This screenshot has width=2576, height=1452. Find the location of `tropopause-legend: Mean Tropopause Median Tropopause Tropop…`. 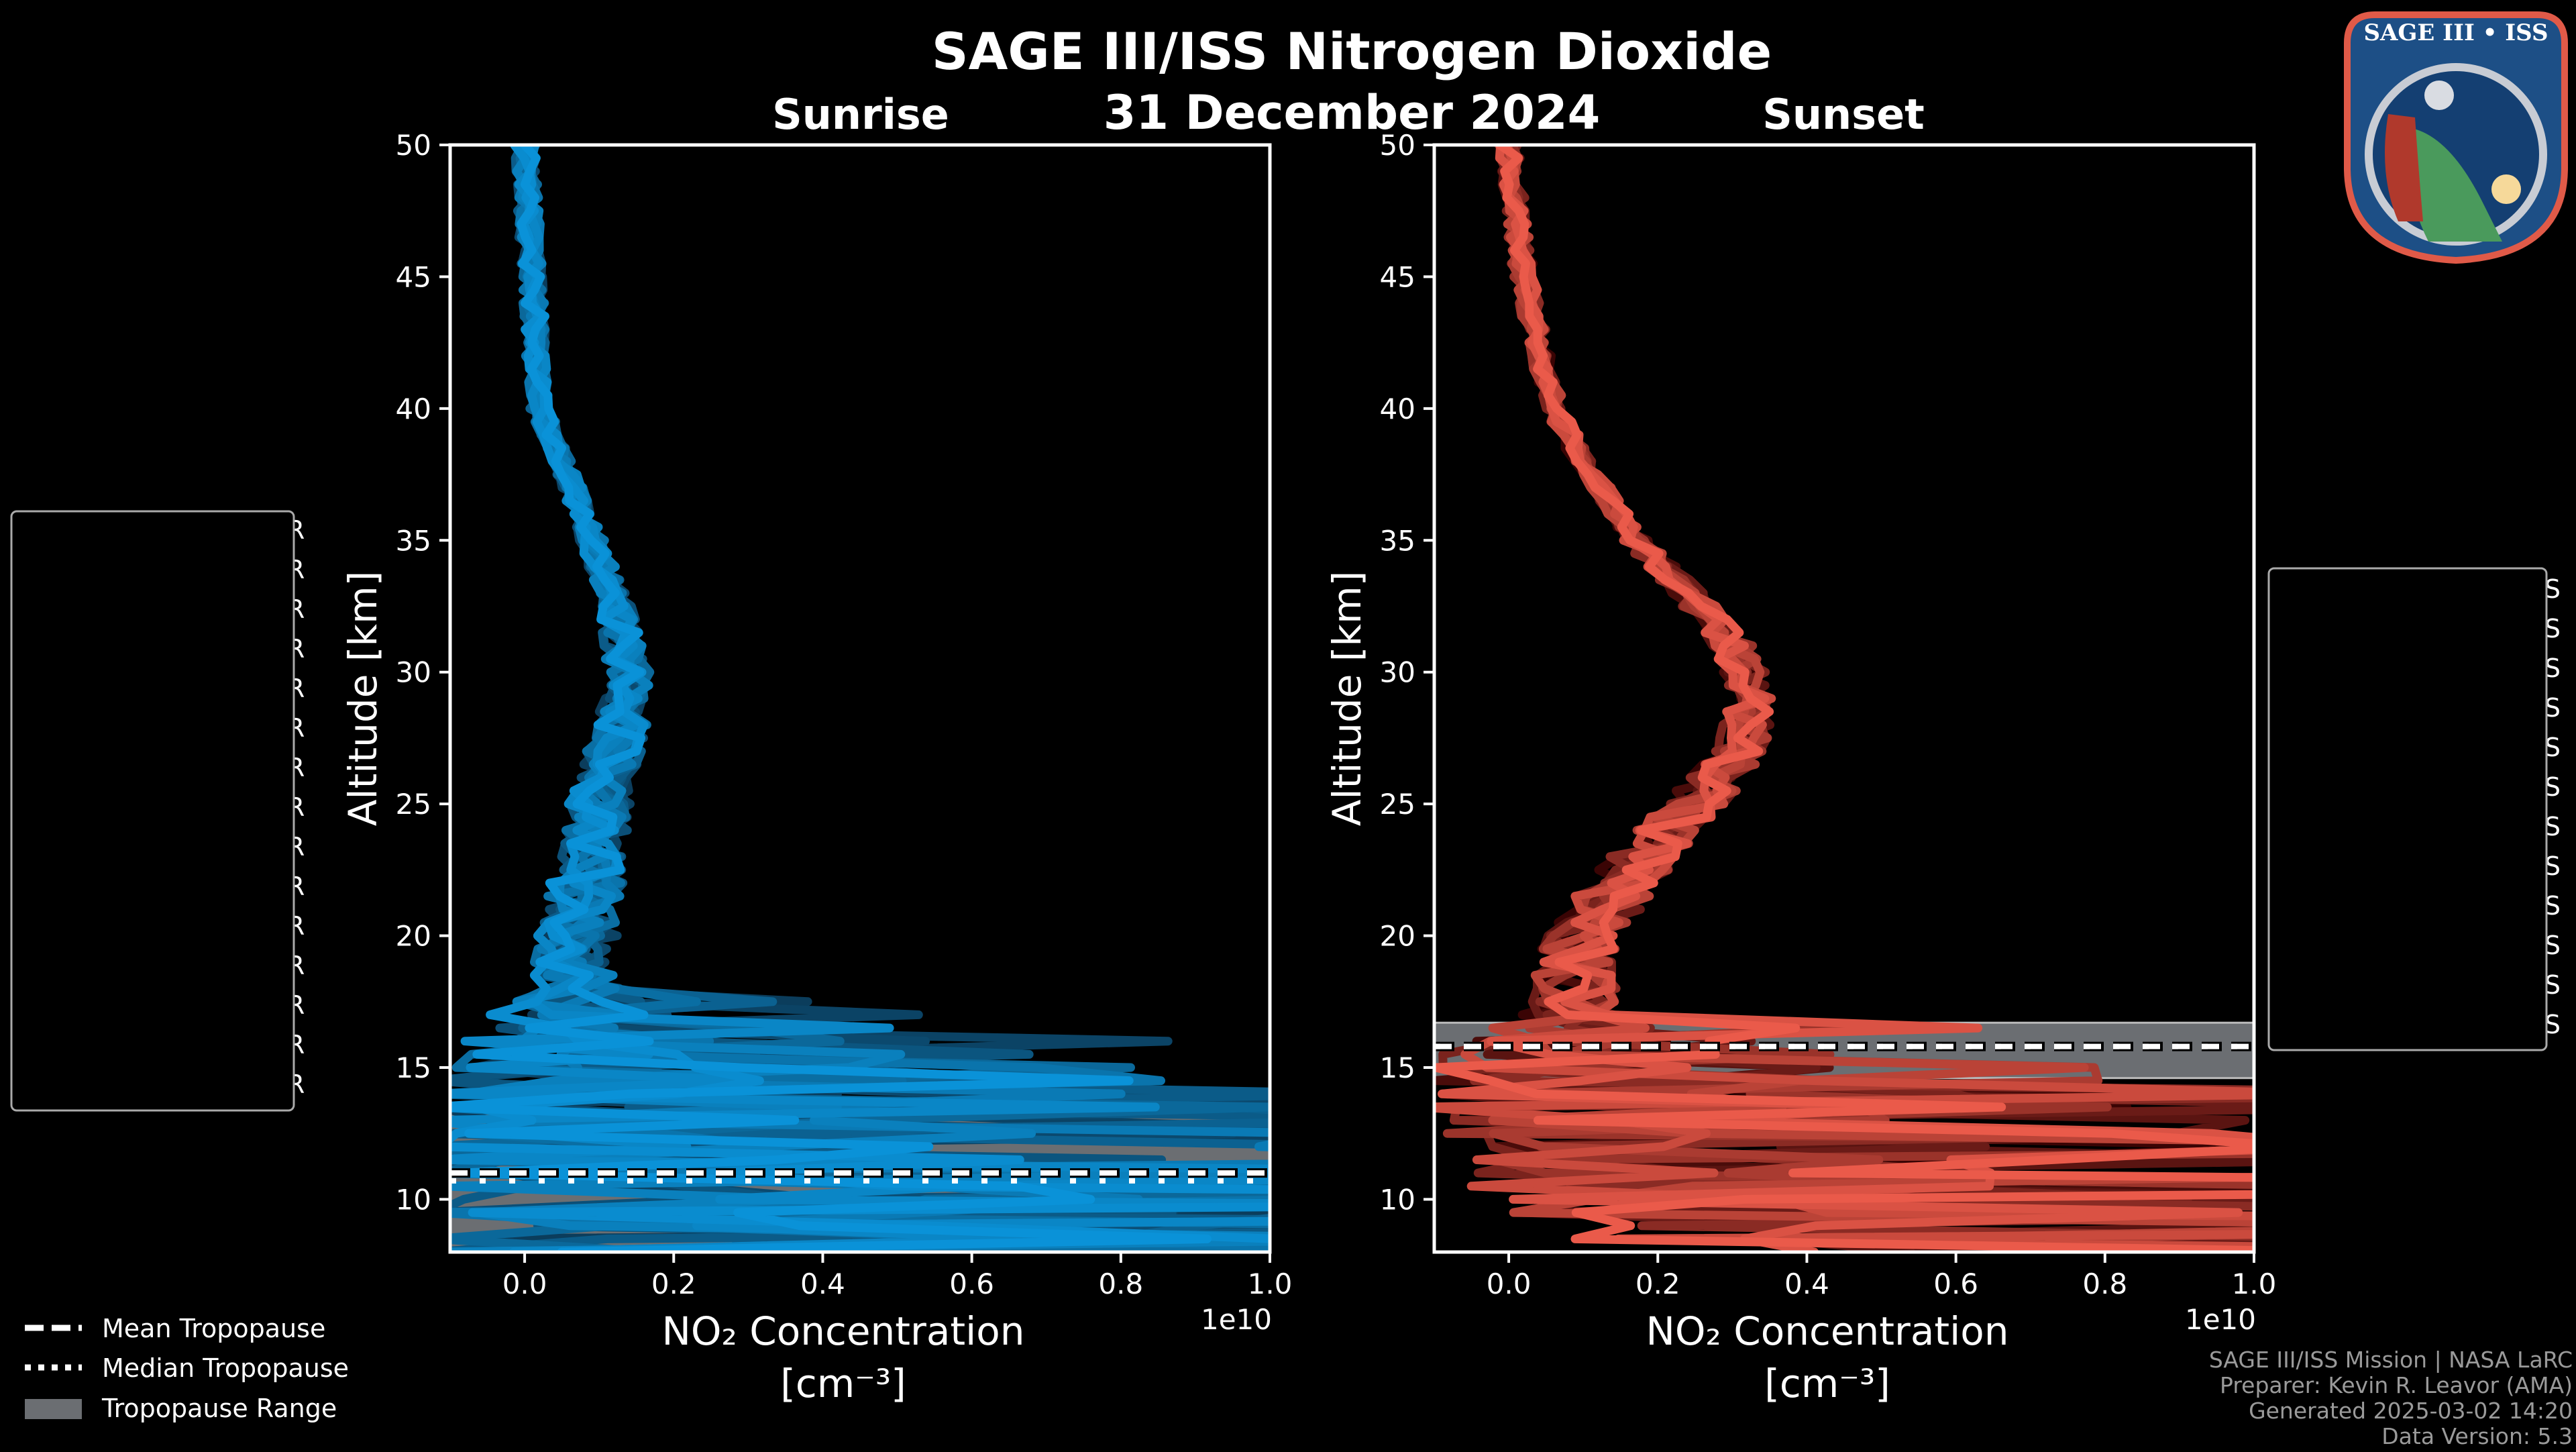

tropopause-legend: Mean Tropopause Median Tropopause Tropop… is located at coordinates (187, 1368).